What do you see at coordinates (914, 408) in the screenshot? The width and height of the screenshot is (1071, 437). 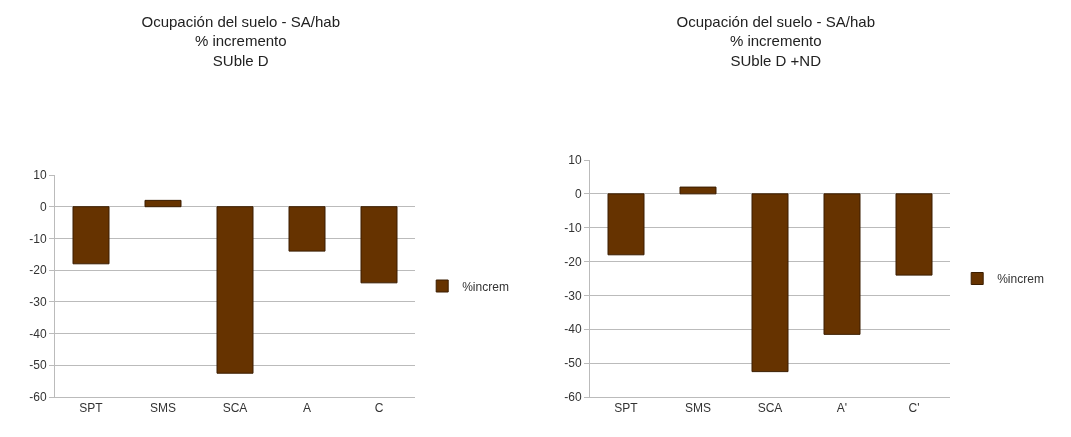 I see `x-tick-label: C'` at bounding box center [914, 408].